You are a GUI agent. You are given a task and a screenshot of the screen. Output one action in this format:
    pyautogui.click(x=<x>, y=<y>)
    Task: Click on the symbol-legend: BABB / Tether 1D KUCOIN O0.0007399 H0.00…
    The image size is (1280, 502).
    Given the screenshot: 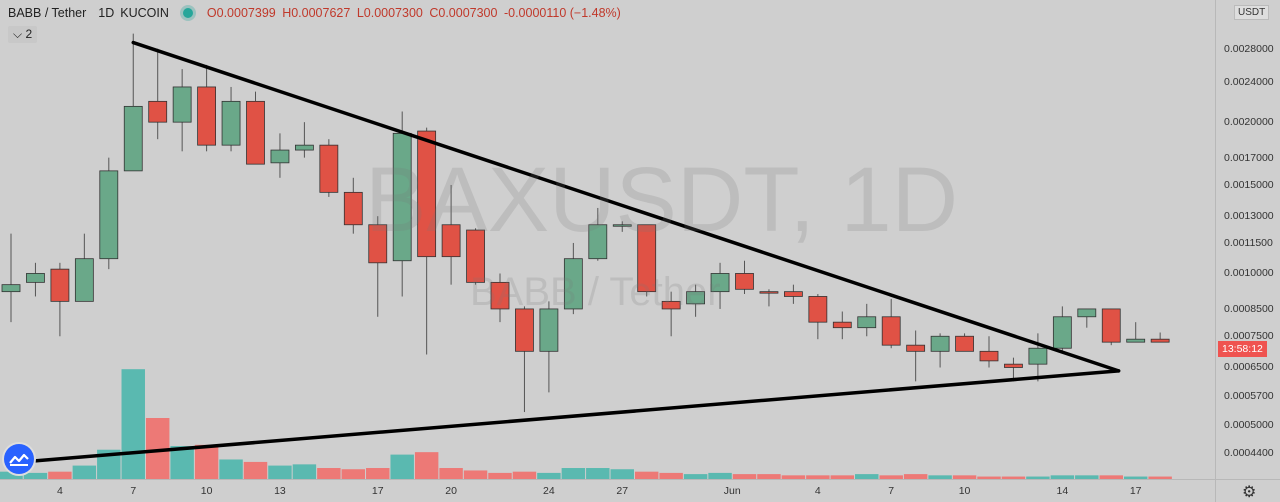 What is the action you would take?
    pyautogui.click(x=316, y=13)
    